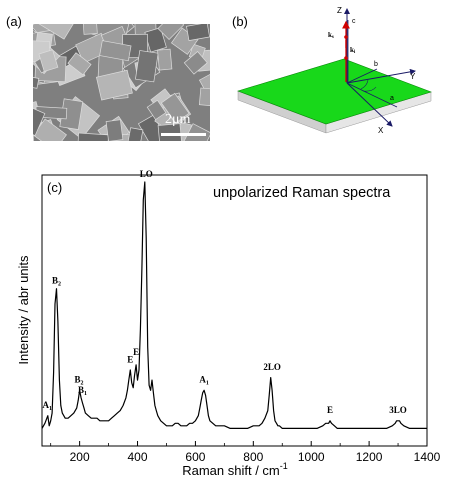 This screenshot has height=485, width=462. I want to click on x-tick-label: 400, so click(138, 457).